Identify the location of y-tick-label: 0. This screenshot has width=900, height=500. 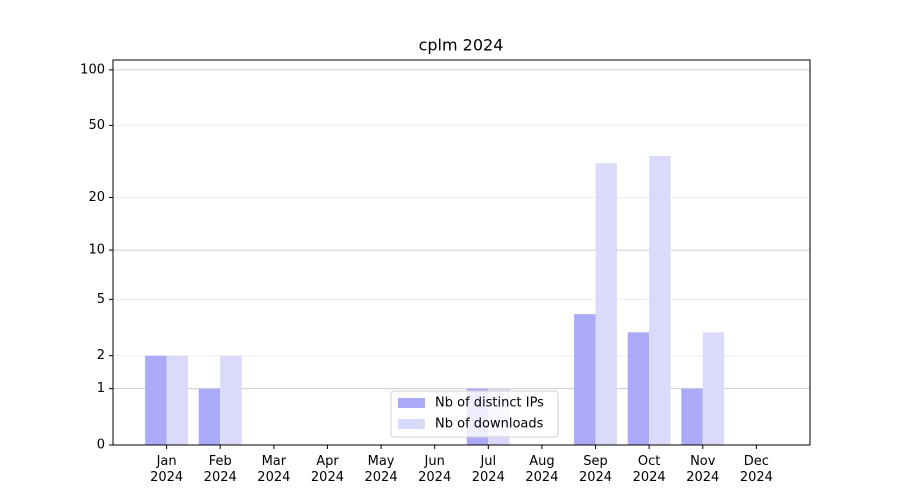
(101, 445).